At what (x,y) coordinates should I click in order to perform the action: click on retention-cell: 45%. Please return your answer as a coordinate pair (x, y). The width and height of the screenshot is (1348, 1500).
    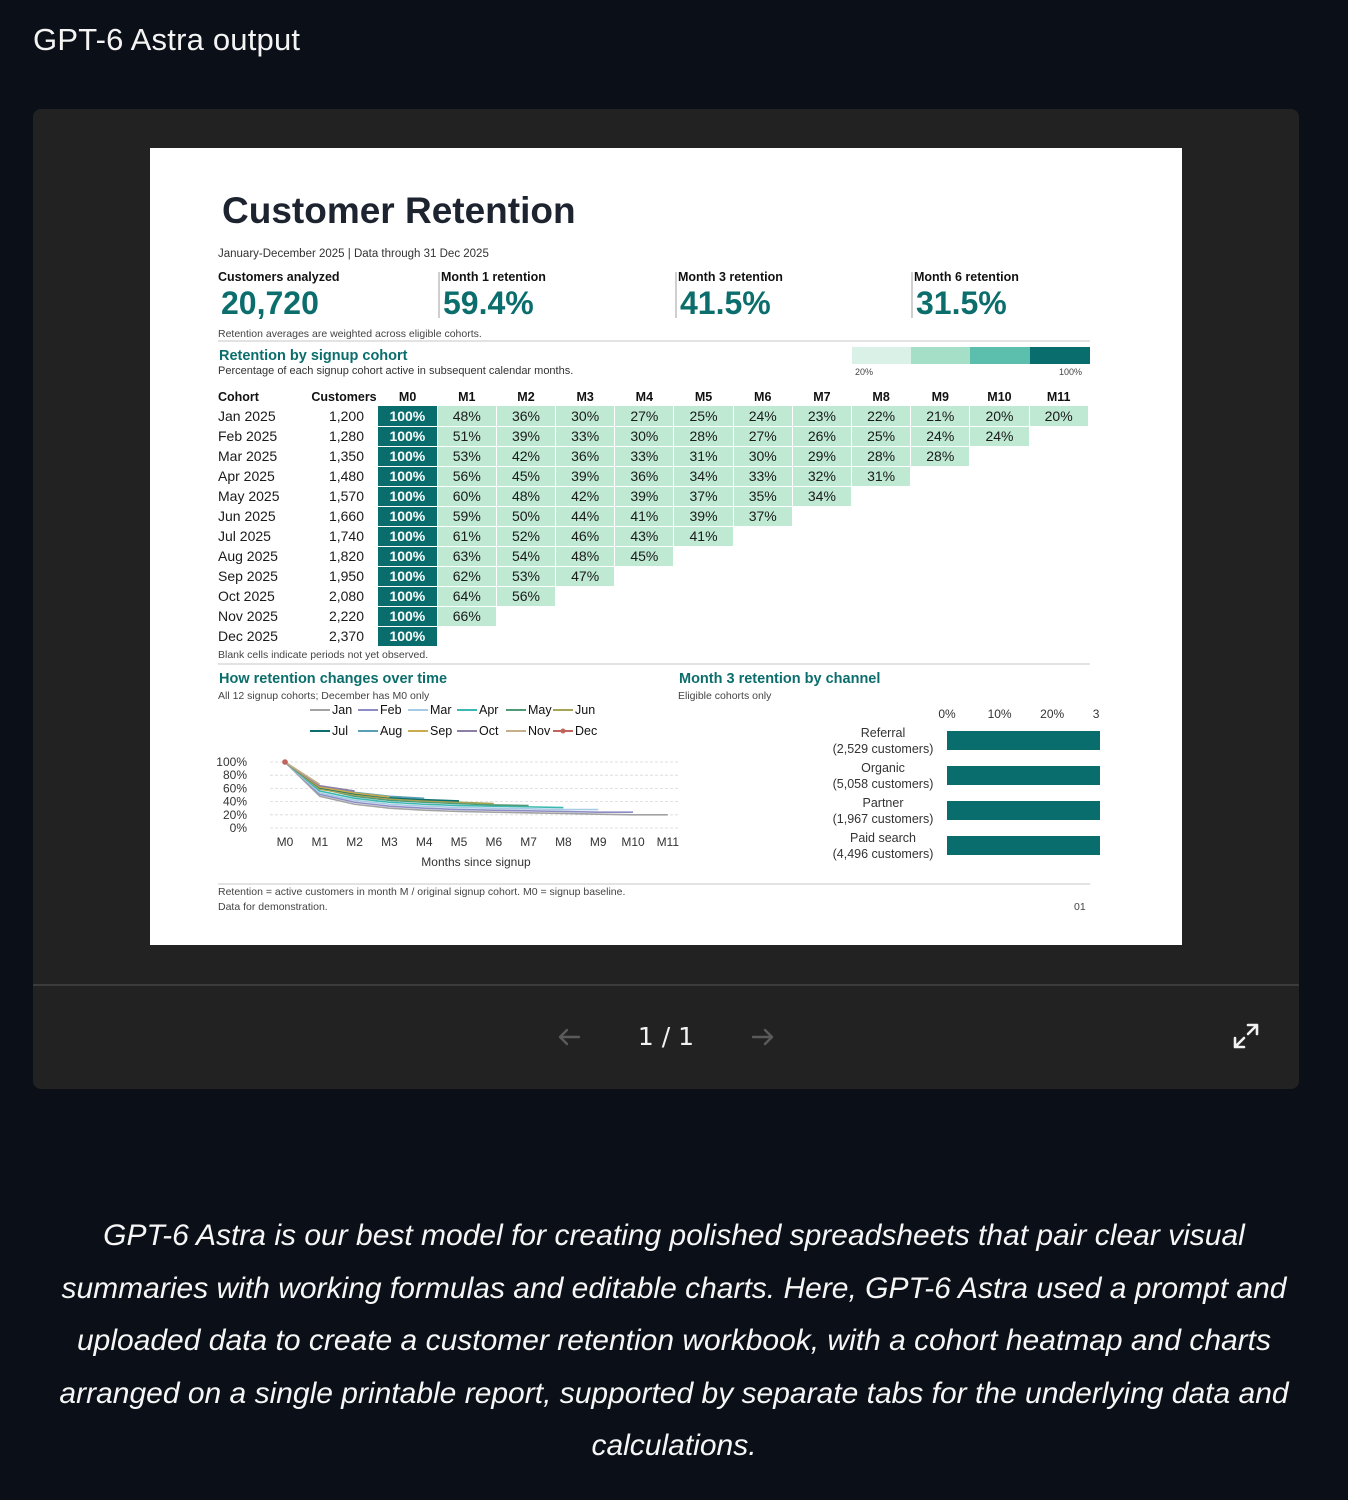
    Looking at the image, I should click on (644, 556).